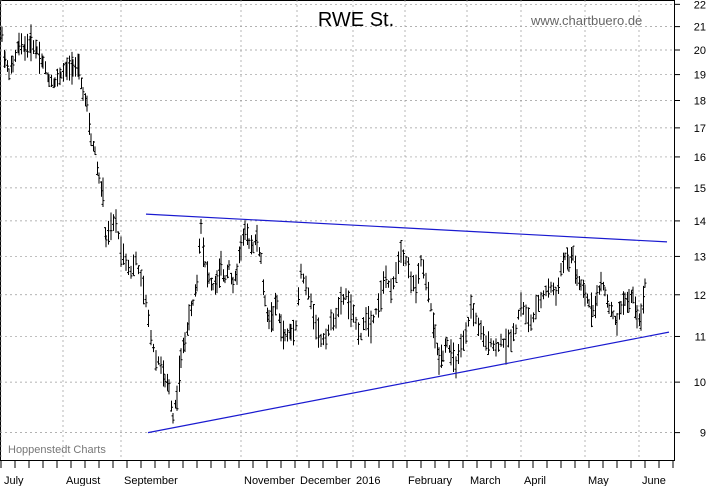 This screenshot has width=723, height=486. I want to click on x-tick-label: July, so click(14, 480).